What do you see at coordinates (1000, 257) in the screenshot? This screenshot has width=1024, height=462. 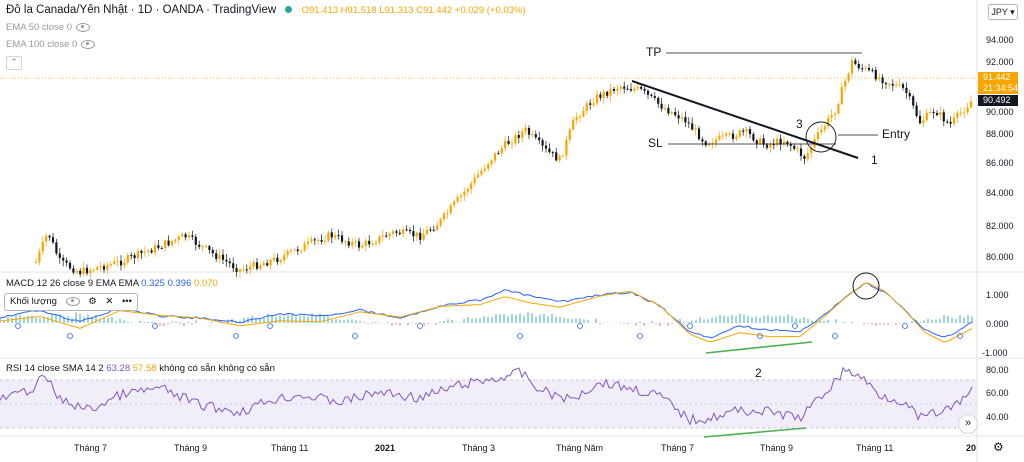 I see `price-tick: 80.000` at bounding box center [1000, 257].